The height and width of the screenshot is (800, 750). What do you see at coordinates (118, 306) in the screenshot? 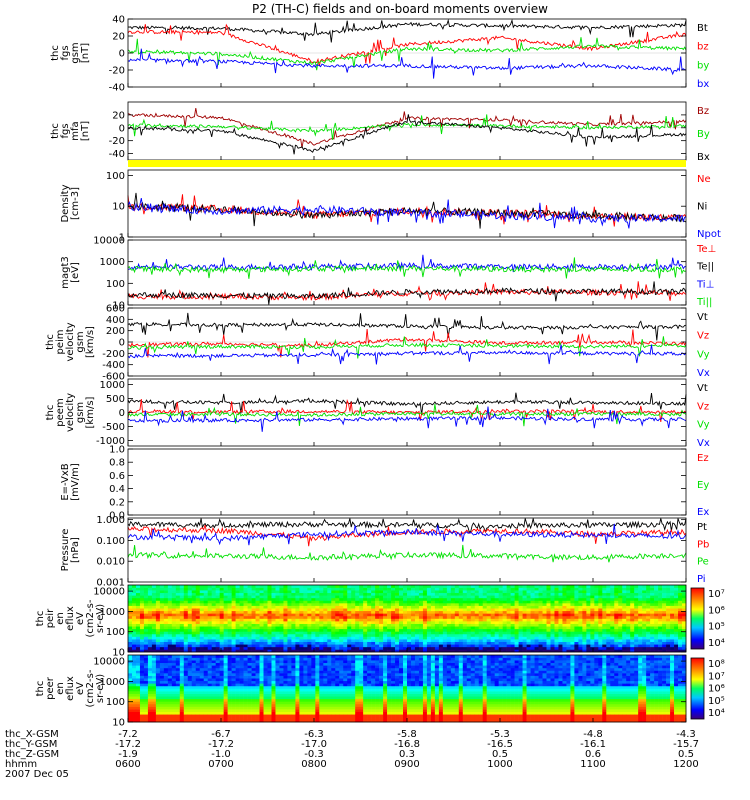
I see `temperature-ytick-label: 10` at bounding box center [118, 306].